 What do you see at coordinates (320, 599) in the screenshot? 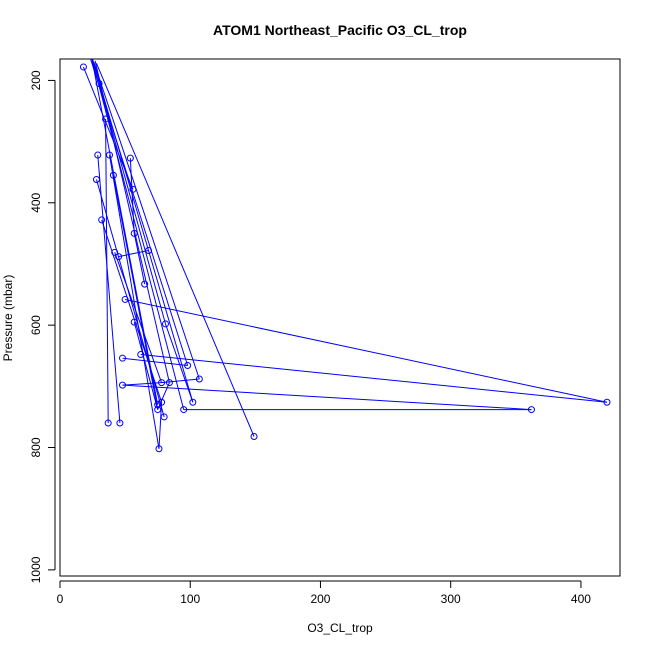
I see `x-tick-label: 200` at bounding box center [320, 599].